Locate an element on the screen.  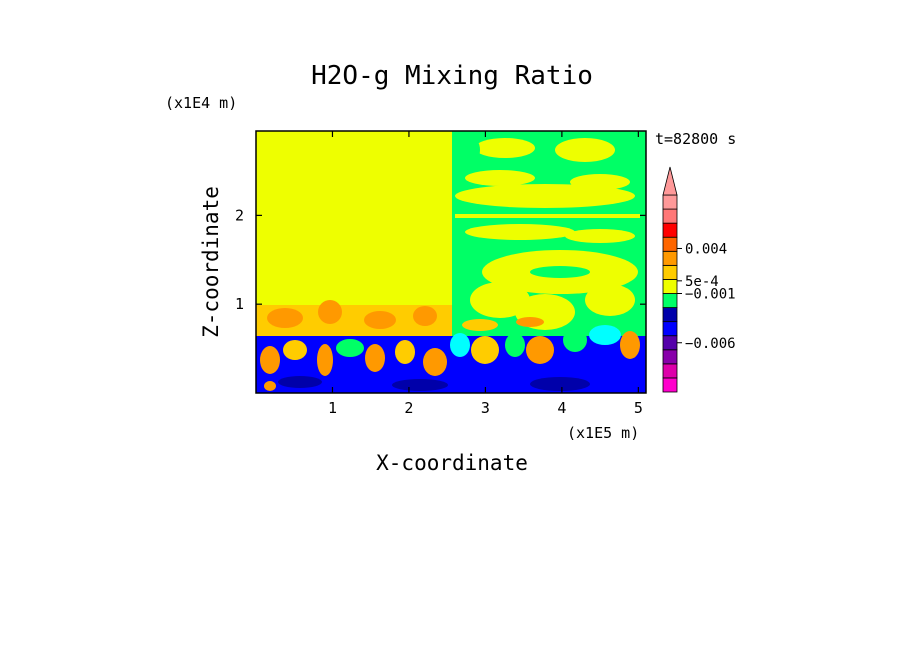
time-label: t=82800 s is located at coordinates (695, 139).